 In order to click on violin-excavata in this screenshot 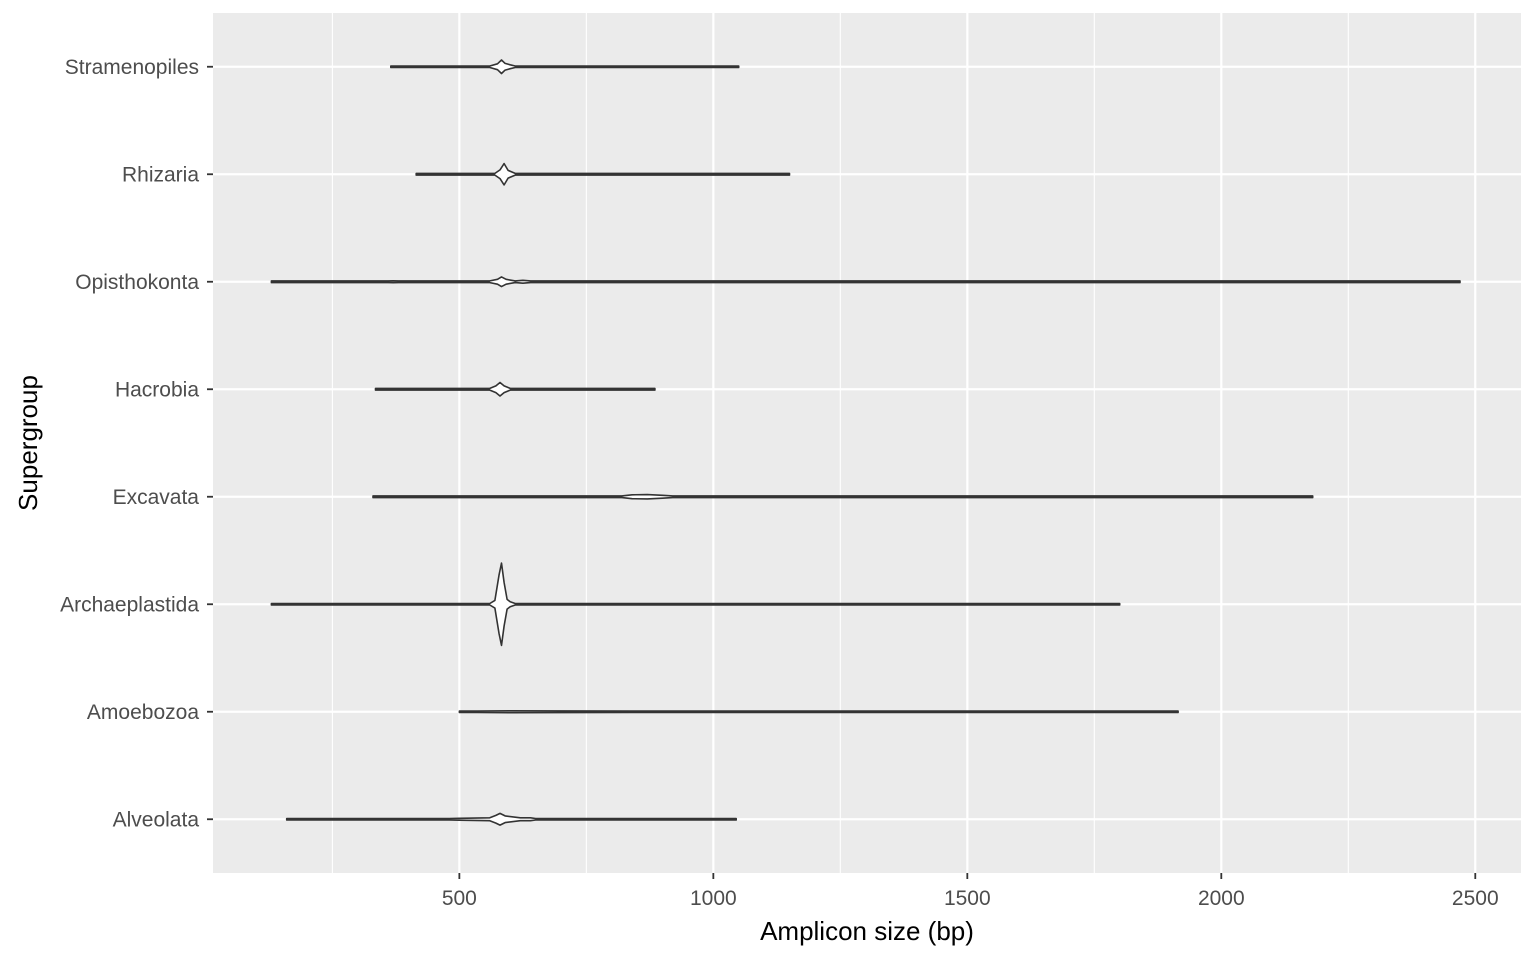, I will do `click(843, 496)`.